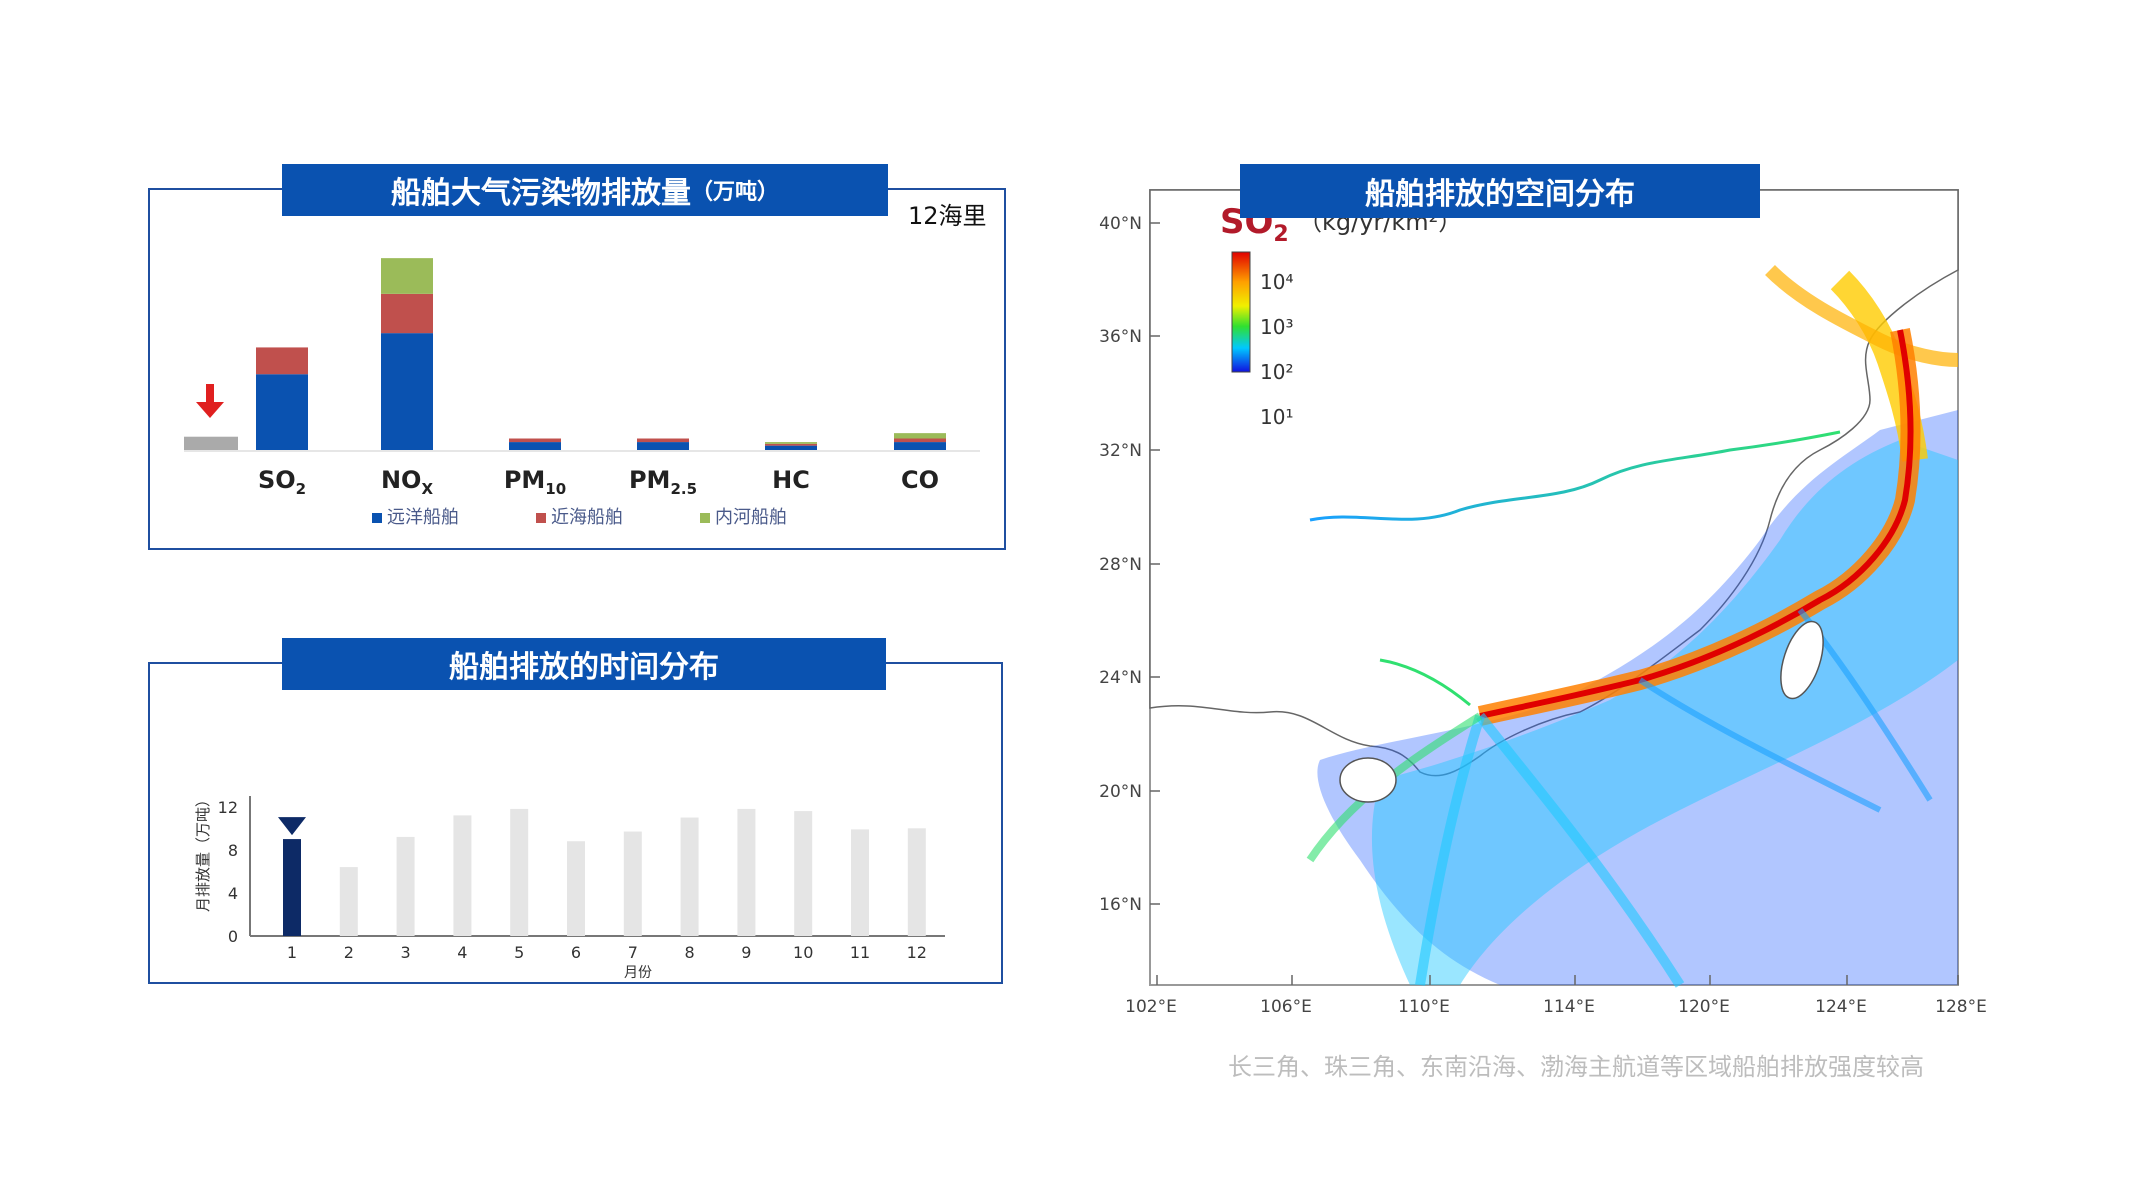  What do you see at coordinates (462, 952) in the screenshot?
I see `x-tick-label: 4` at bounding box center [462, 952].